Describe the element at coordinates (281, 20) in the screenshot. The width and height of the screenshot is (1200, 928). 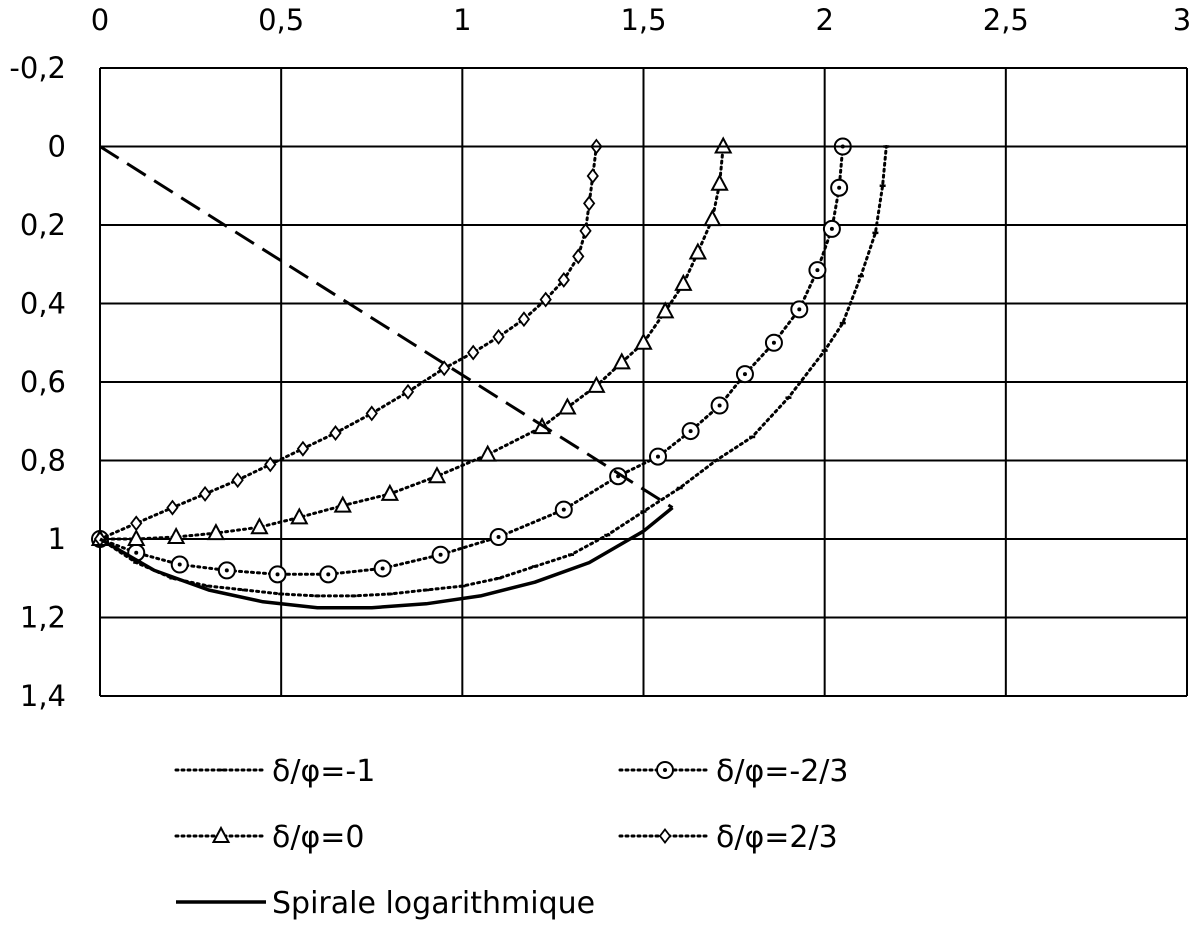
I see `x-tick-label: 0,5` at that location.